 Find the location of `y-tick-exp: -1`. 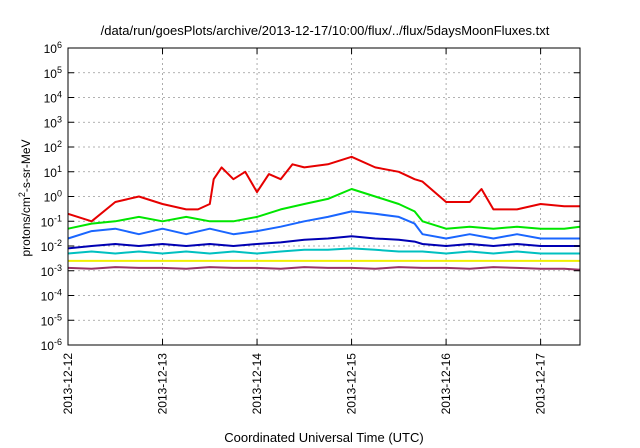

y-tick-exp: -1 is located at coordinates (58, 218).